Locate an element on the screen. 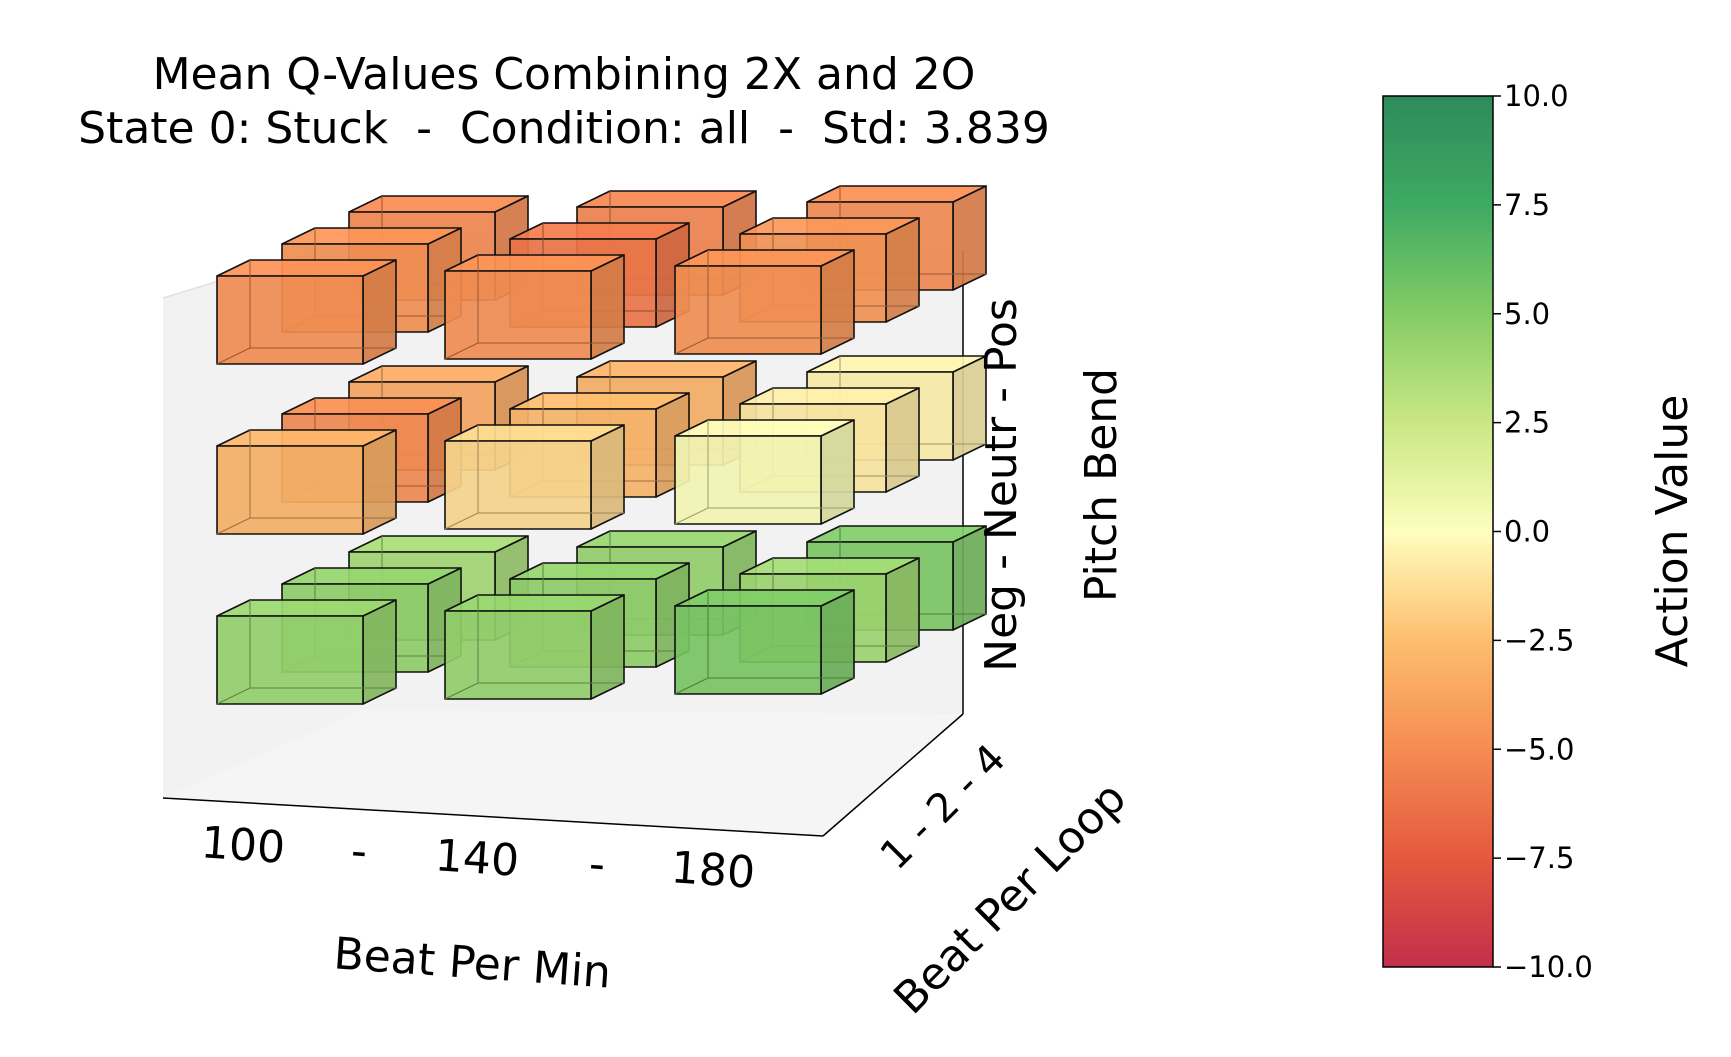 This screenshot has width=1731, height=1057. colorbar-tick-label: 0.0 is located at coordinates (1527, 532).